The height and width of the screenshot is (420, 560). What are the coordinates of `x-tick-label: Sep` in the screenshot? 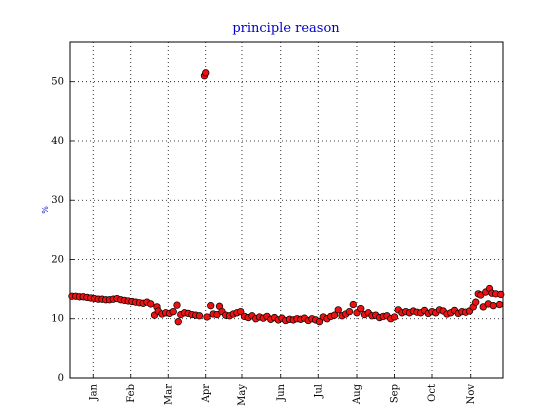 It's located at (395, 393).